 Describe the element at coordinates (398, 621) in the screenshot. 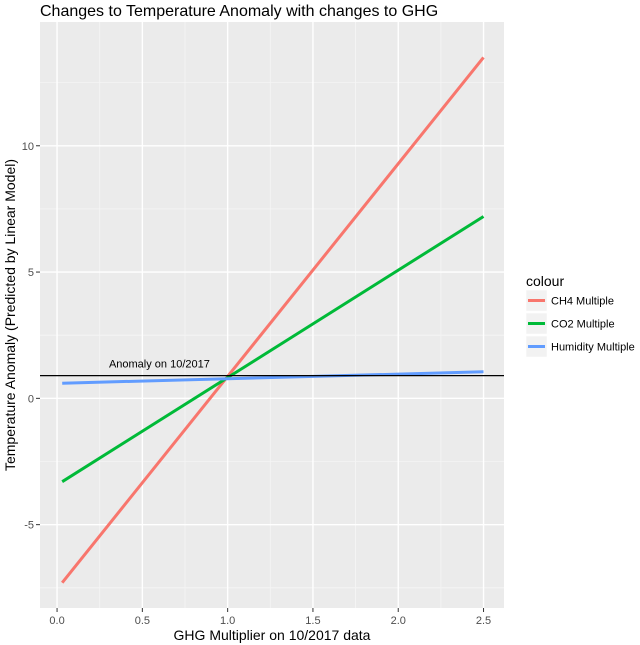

I see `x-tick-label: 2.0` at that location.